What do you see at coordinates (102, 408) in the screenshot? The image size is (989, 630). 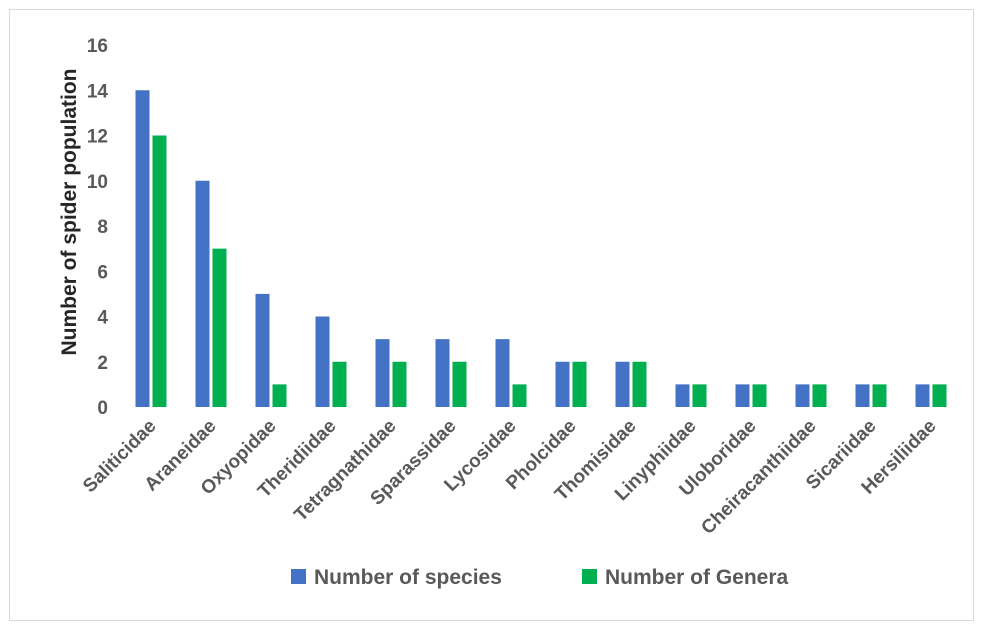 I see `y-tick-label: 0` at bounding box center [102, 408].